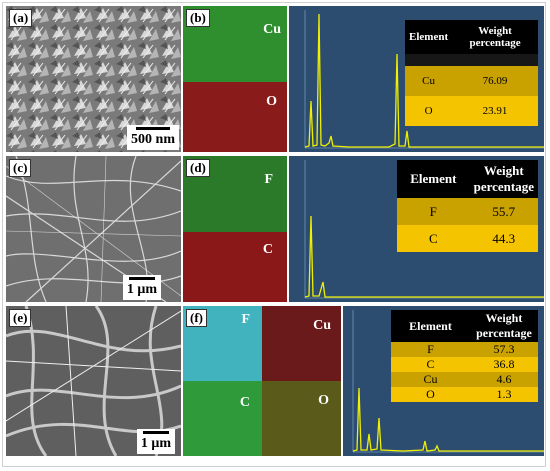  I want to click on table-row: O 23.91, so click(471, 111).